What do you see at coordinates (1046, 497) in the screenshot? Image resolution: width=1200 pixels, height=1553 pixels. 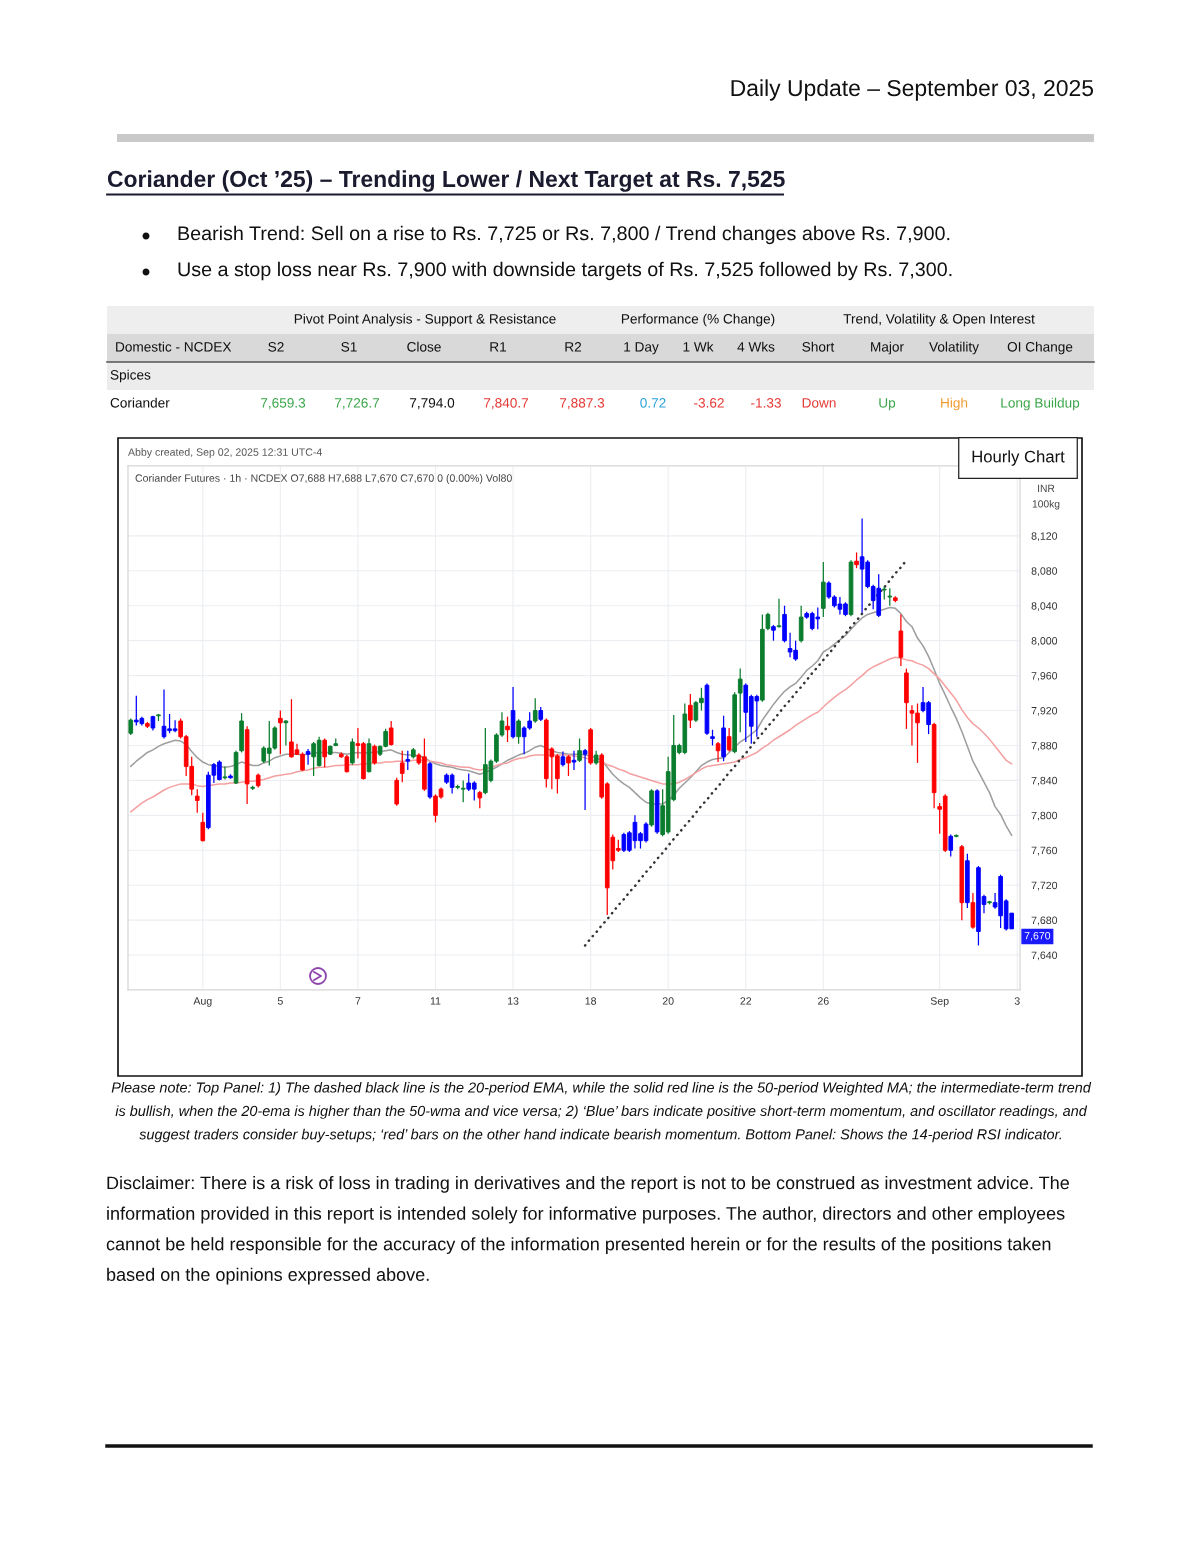 I see `y-axis-title: INR 100kg` at bounding box center [1046, 497].